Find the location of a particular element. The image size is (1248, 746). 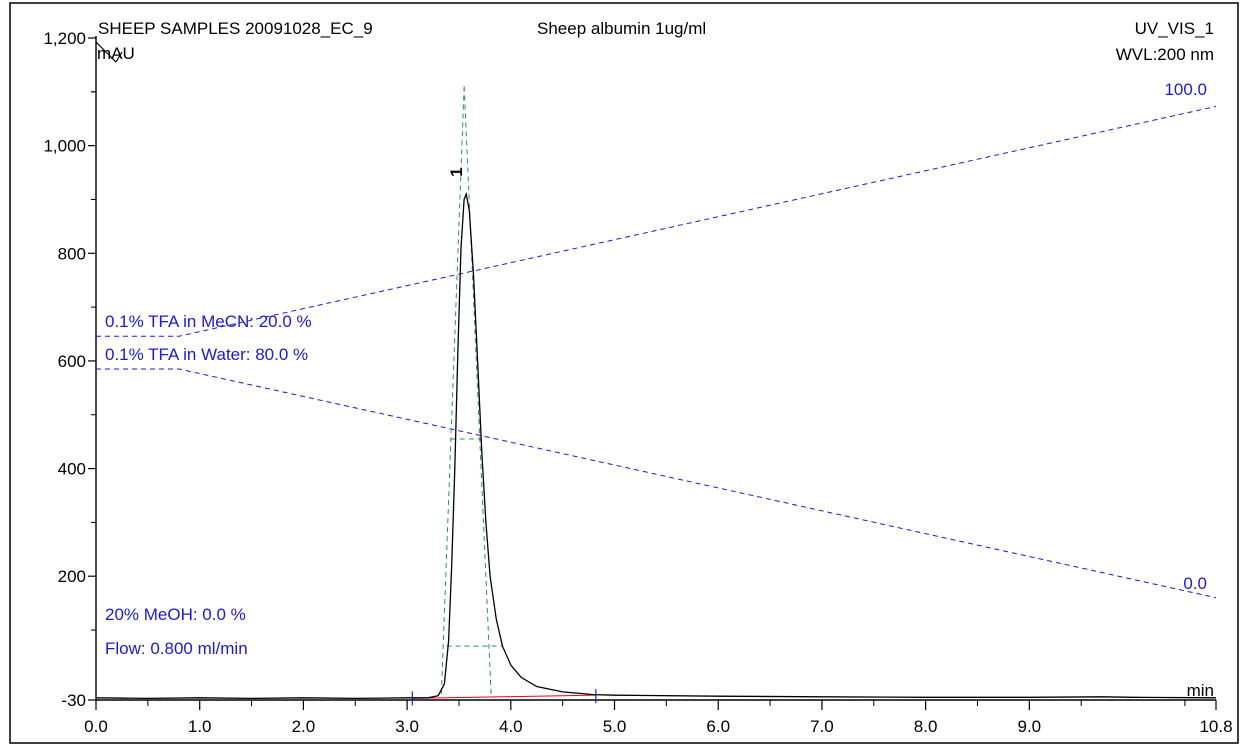

y-tick-label: -30 is located at coordinates (73, 700).